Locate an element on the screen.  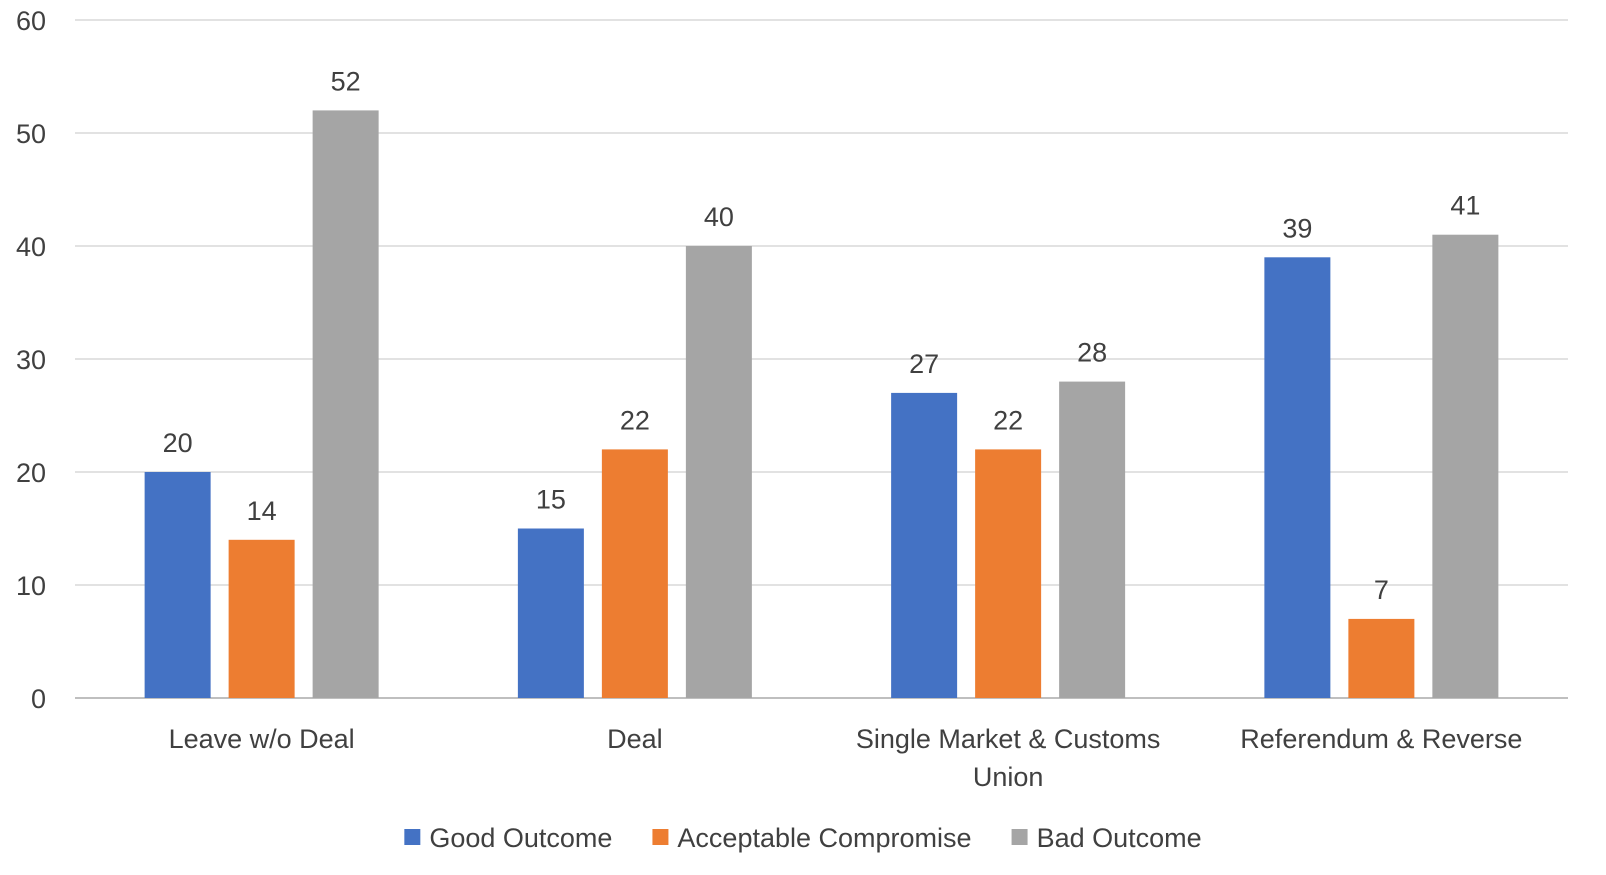
legend-item: Acceptable Compromise is located at coordinates (812, 838).